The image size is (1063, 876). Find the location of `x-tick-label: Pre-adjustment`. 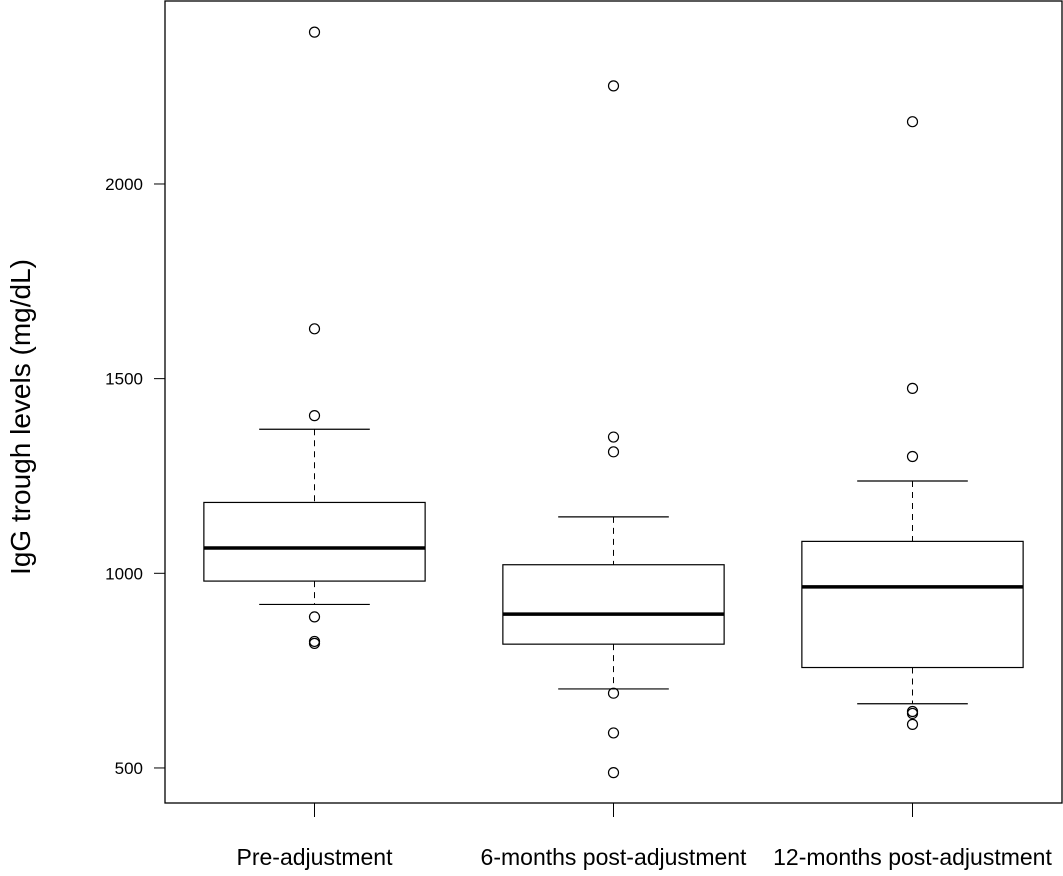

x-tick-label: Pre-adjustment is located at coordinates (315, 857).